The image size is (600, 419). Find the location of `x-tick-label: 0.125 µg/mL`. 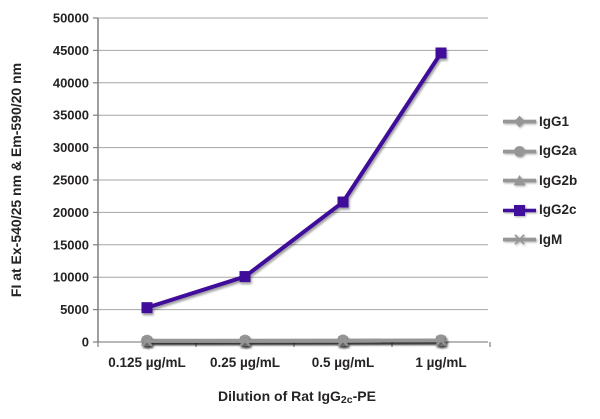

x-tick-label: 0.125 µg/mL is located at coordinates (147, 362).